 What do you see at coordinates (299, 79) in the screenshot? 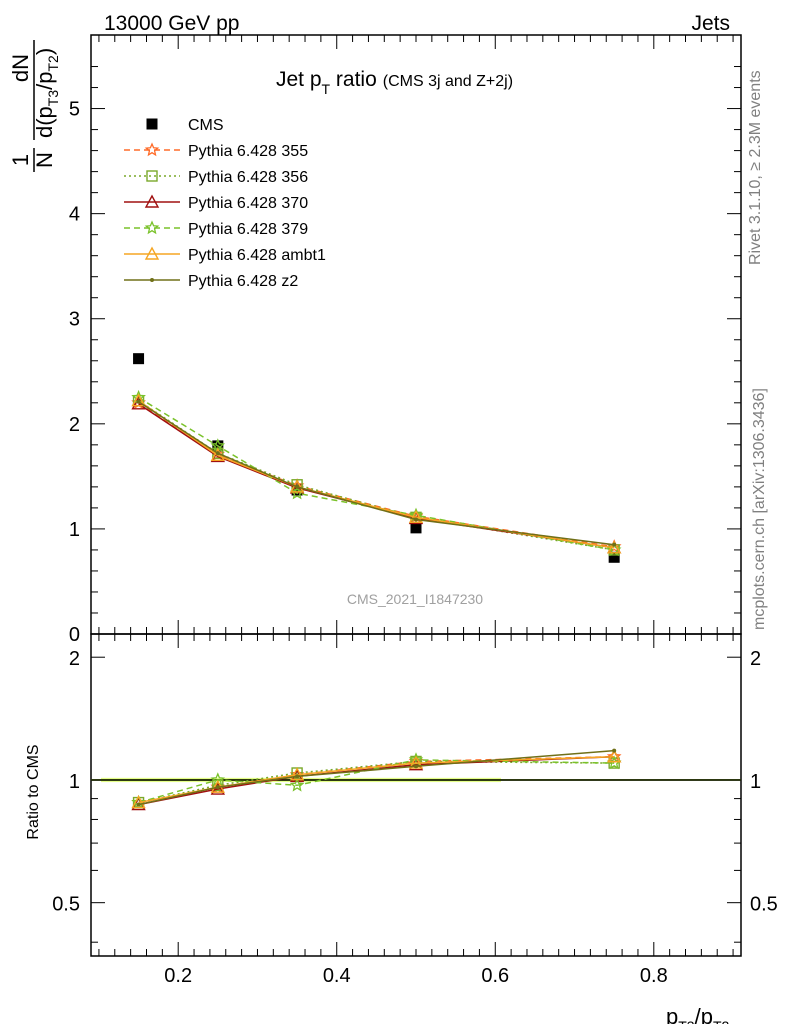
I see `title-main: Jet p` at bounding box center [299, 79].